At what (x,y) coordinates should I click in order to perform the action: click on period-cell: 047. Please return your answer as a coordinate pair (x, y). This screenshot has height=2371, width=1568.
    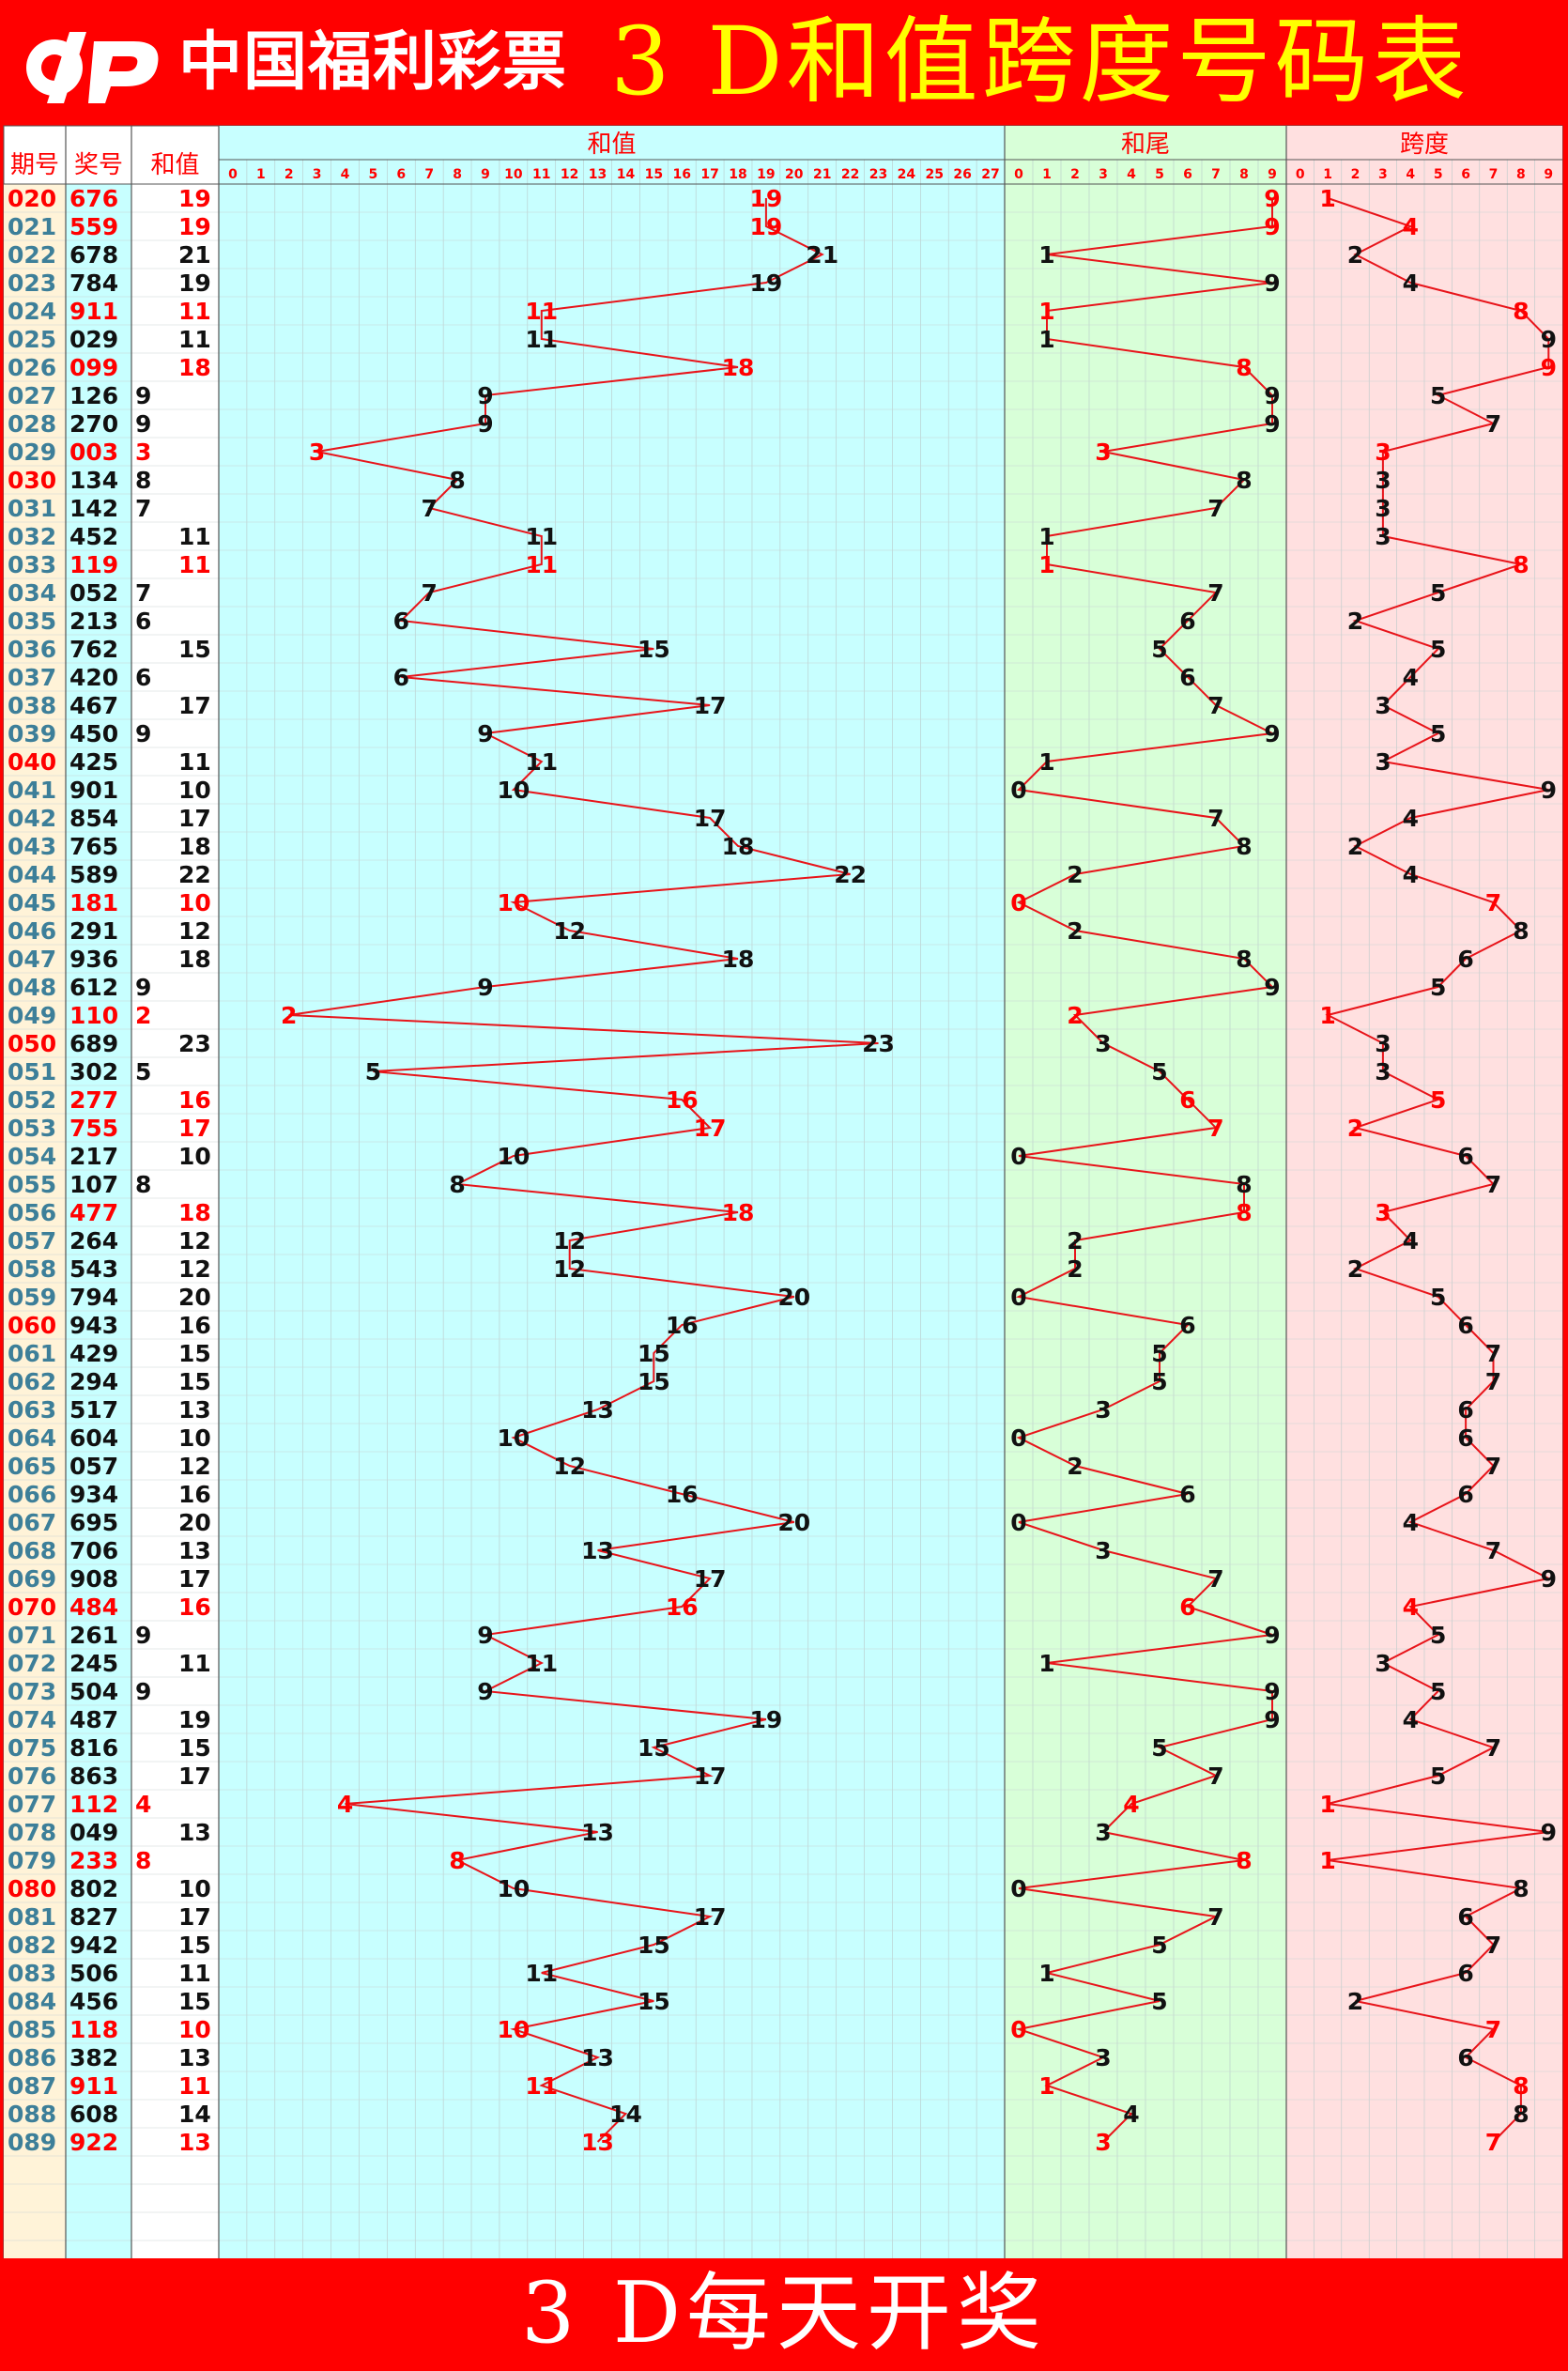
    Looking at the image, I should click on (32, 959).